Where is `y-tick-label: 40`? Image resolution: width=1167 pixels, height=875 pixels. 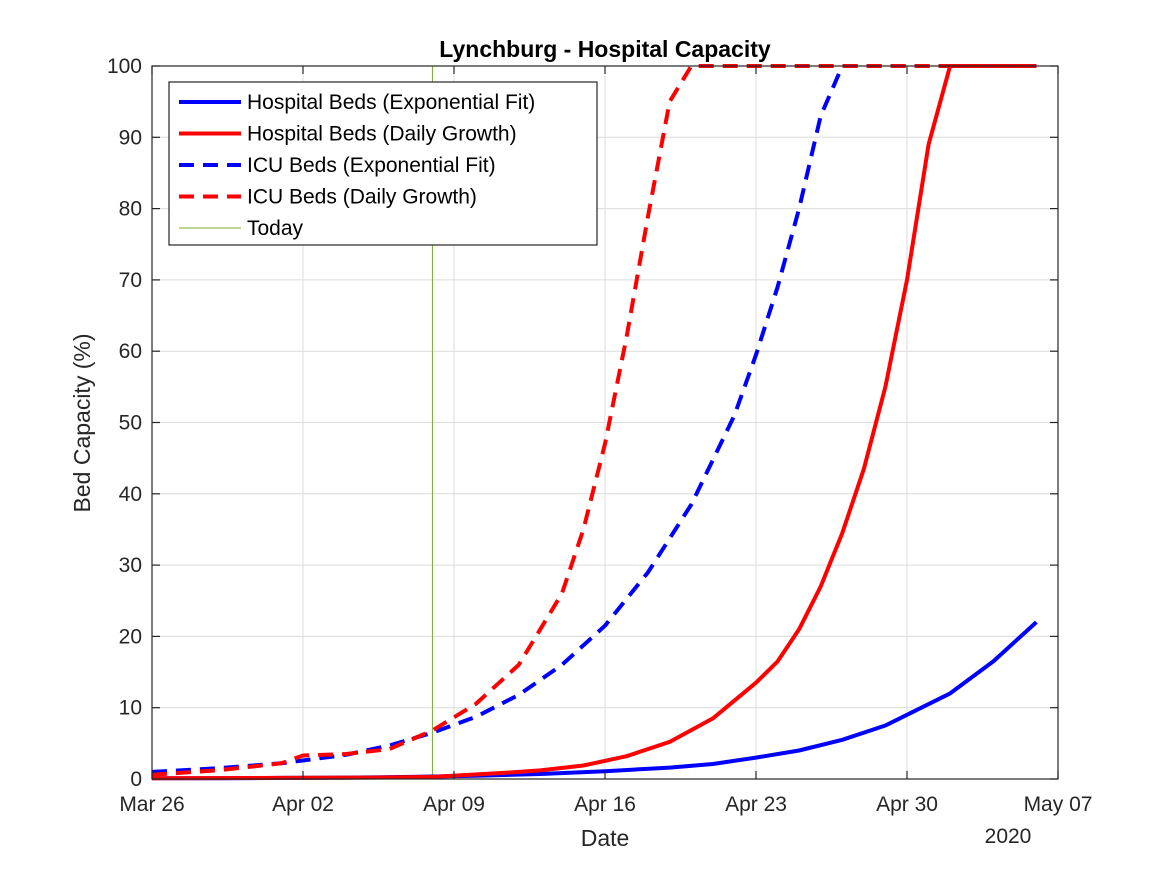
y-tick-label: 40 is located at coordinates (130, 494).